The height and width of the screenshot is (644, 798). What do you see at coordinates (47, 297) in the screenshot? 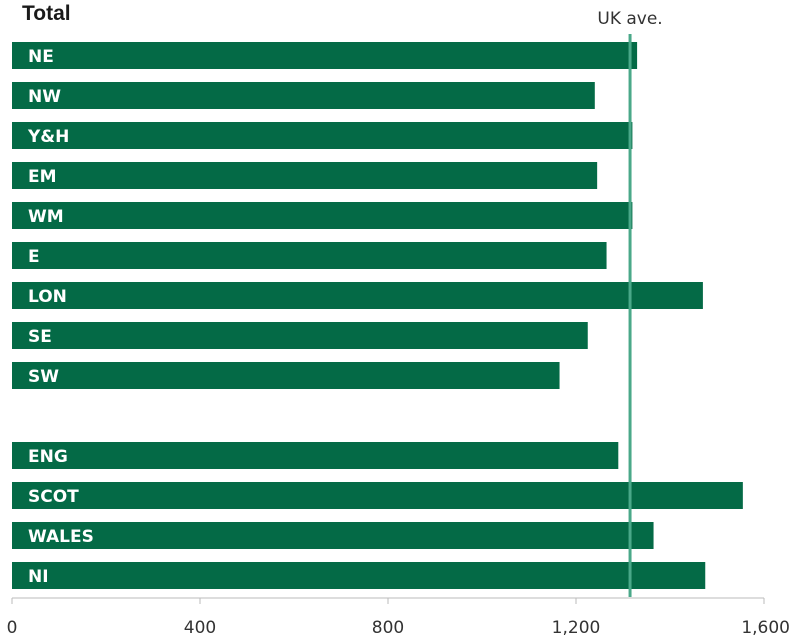
I see `bar-label-lon: LON` at bounding box center [47, 297].